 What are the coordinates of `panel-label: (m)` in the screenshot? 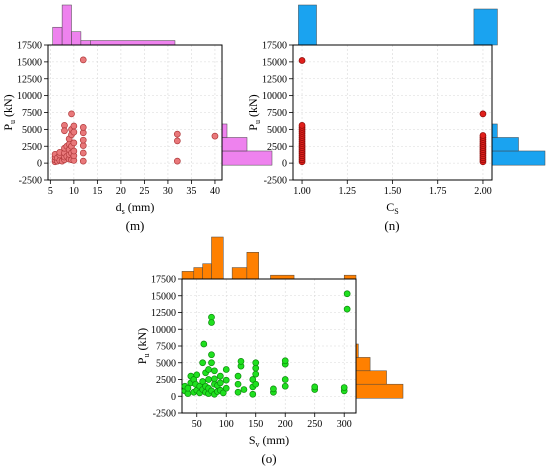 It's located at (135, 225).